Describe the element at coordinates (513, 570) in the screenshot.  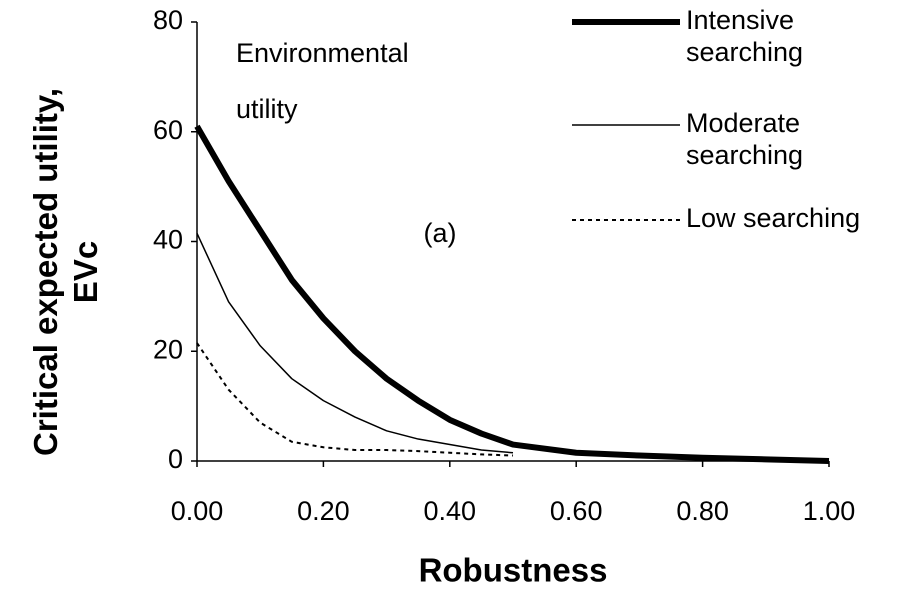
I see `x-axis-label: Robustness` at that location.